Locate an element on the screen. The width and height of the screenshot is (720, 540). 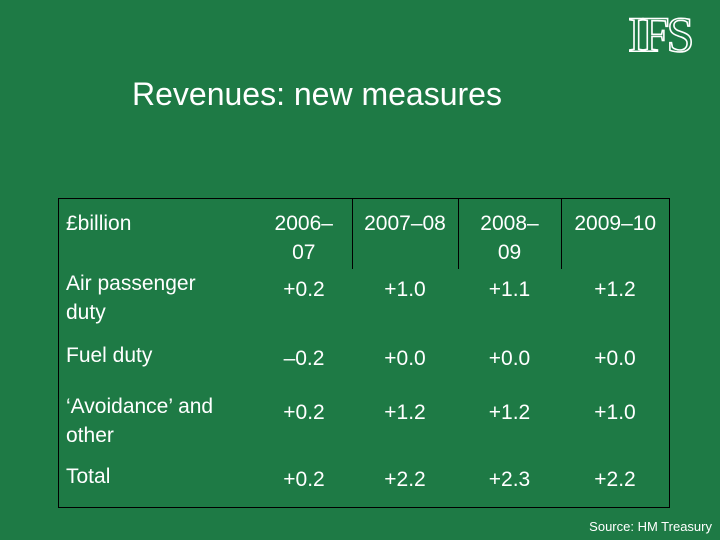
unit-label: £billion is located at coordinates (99, 223).